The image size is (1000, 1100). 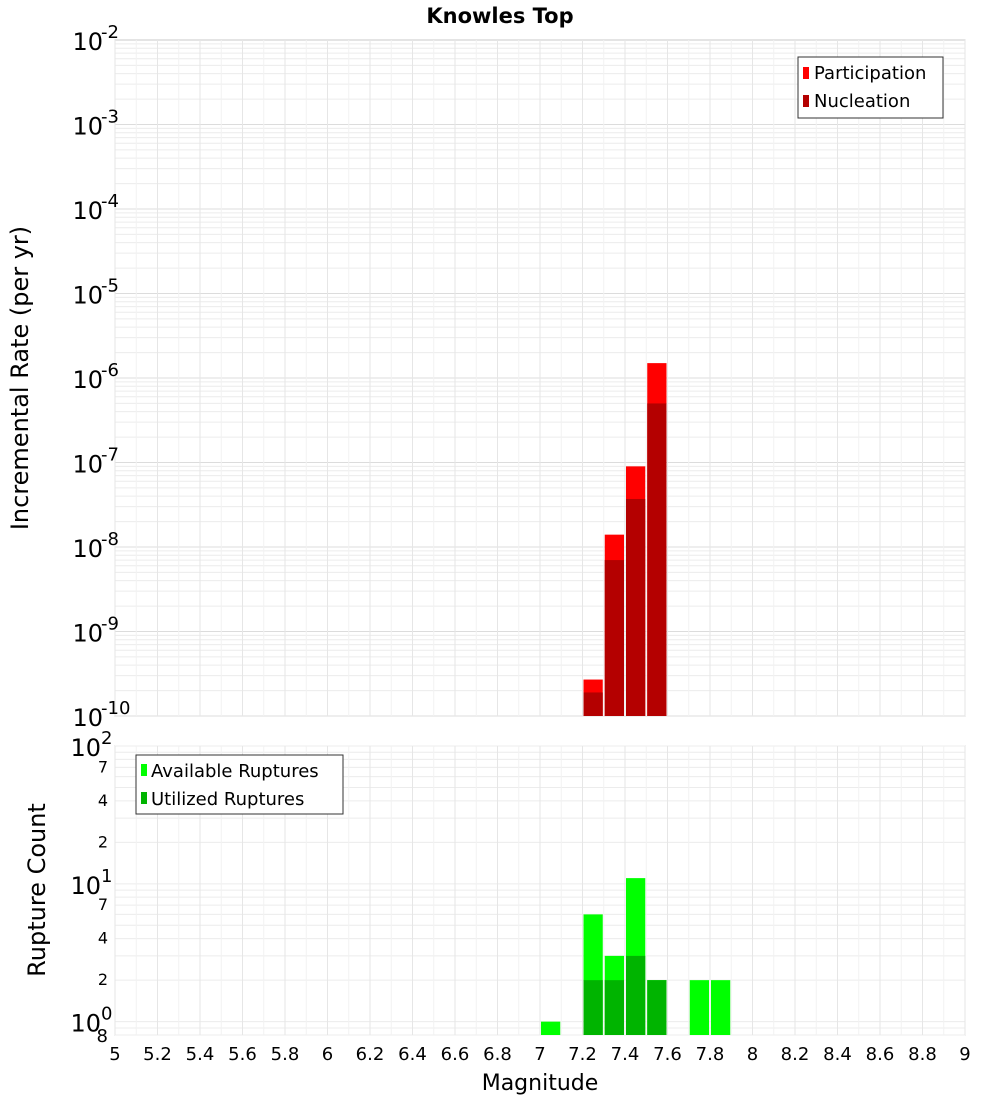 I want to click on x-tick-label: 5.8, so click(x=285, y=1054).